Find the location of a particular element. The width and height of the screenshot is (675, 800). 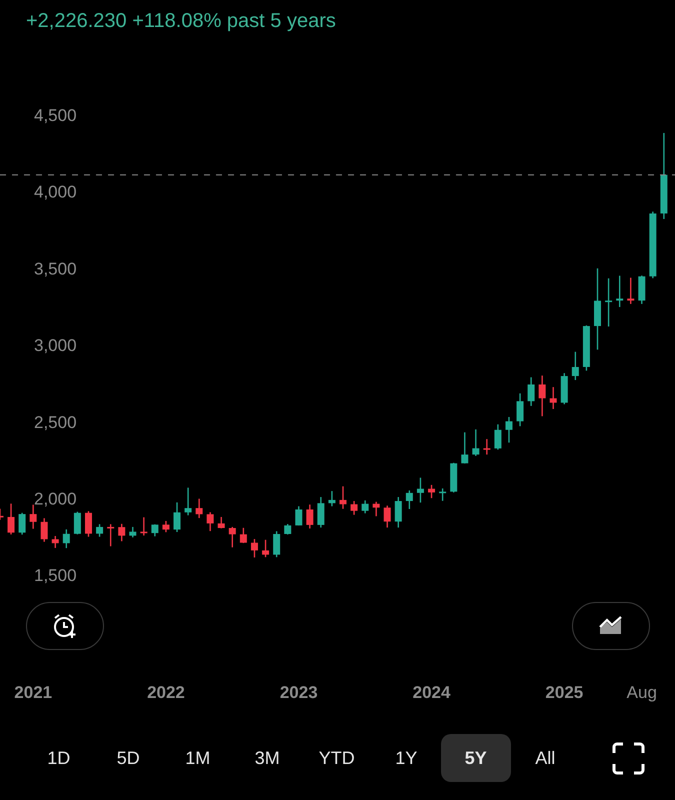

x-tick-label: 2023 is located at coordinates (299, 692).